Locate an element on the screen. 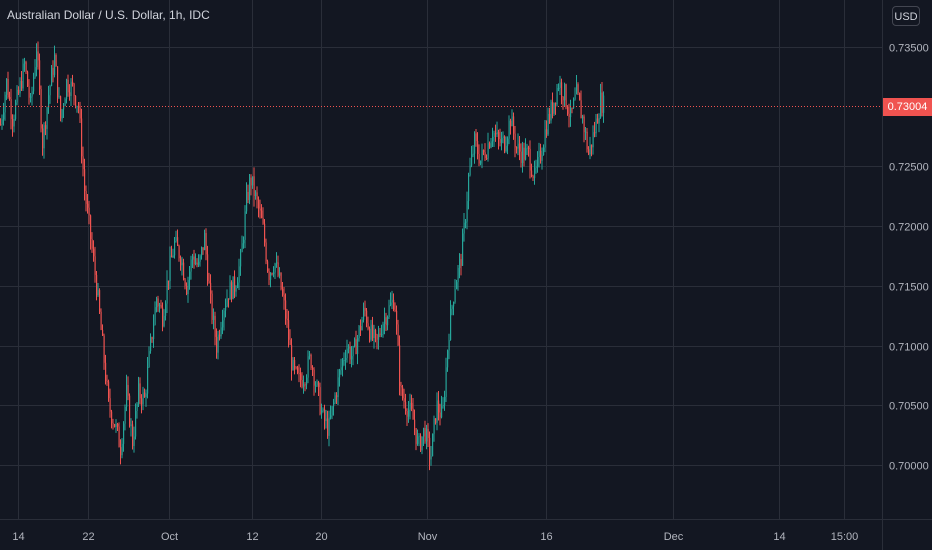 This screenshot has width=932, height=550. price-tick-label: 0.73500 is located at coordinates (909, 49).